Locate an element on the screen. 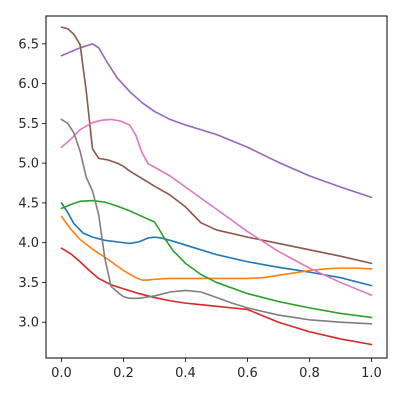 This screenshot has width=400, height=400. y-tick-label: 4.5 is located at coordinates (28, 203).